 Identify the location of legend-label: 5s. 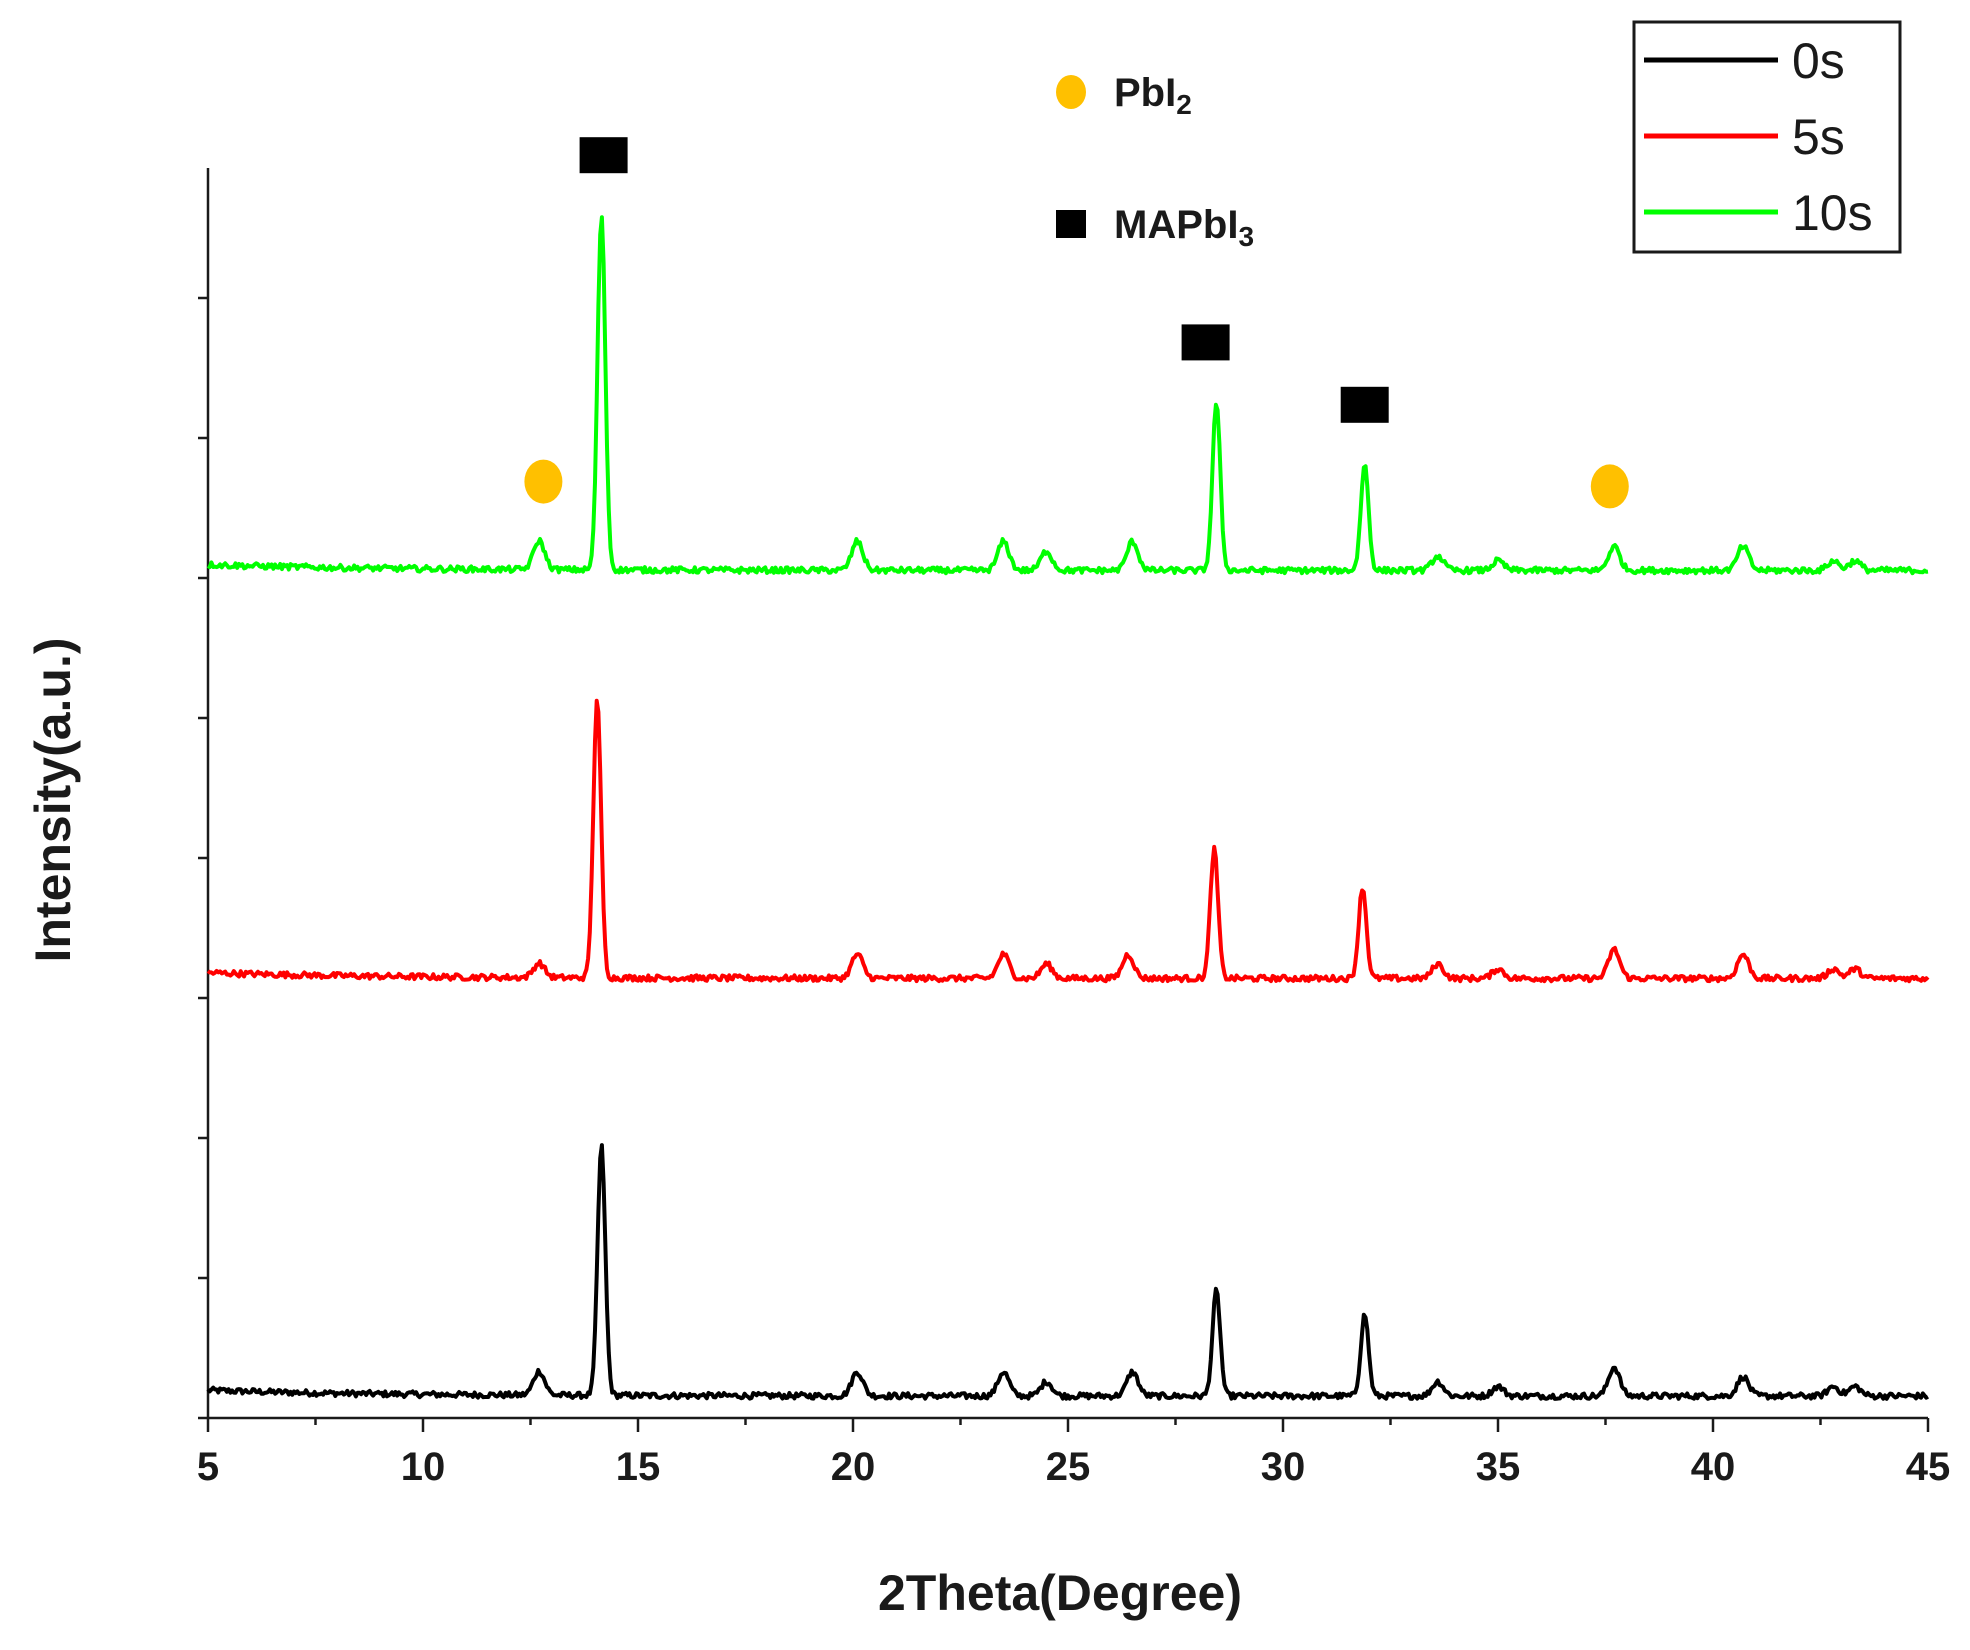
(1818, 137).